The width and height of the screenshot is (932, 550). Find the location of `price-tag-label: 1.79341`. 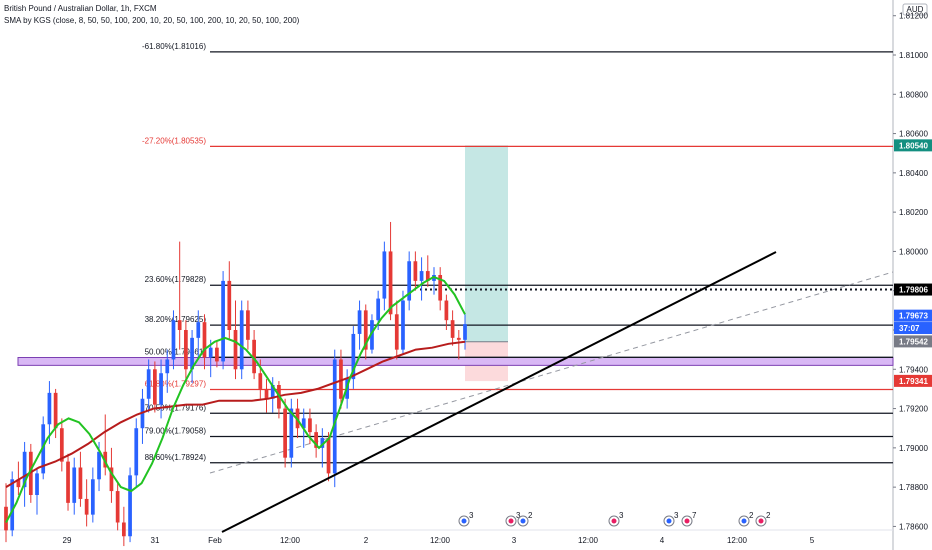

price-tag-label: 1.79341 is located at coordinates (913, 381).